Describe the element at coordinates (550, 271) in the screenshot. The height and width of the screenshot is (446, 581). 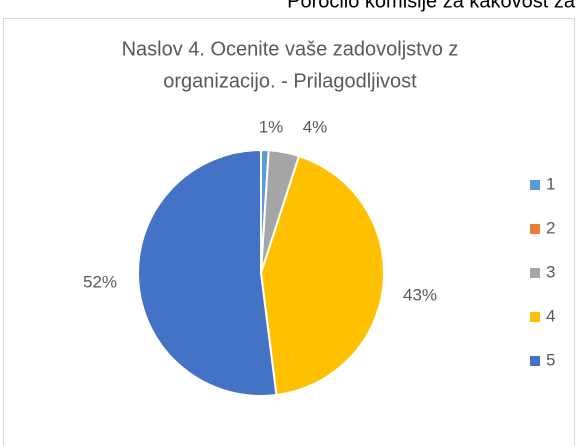
I see `legend-label: 3` at that location.